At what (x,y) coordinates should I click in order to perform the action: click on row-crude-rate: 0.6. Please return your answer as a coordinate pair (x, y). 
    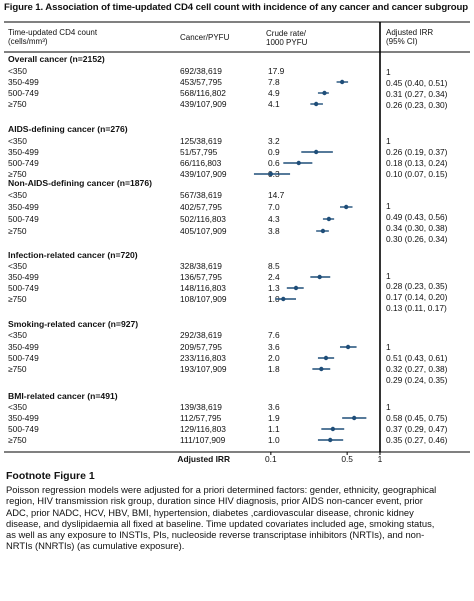
    Looking at the image, I should click on (274, 163).